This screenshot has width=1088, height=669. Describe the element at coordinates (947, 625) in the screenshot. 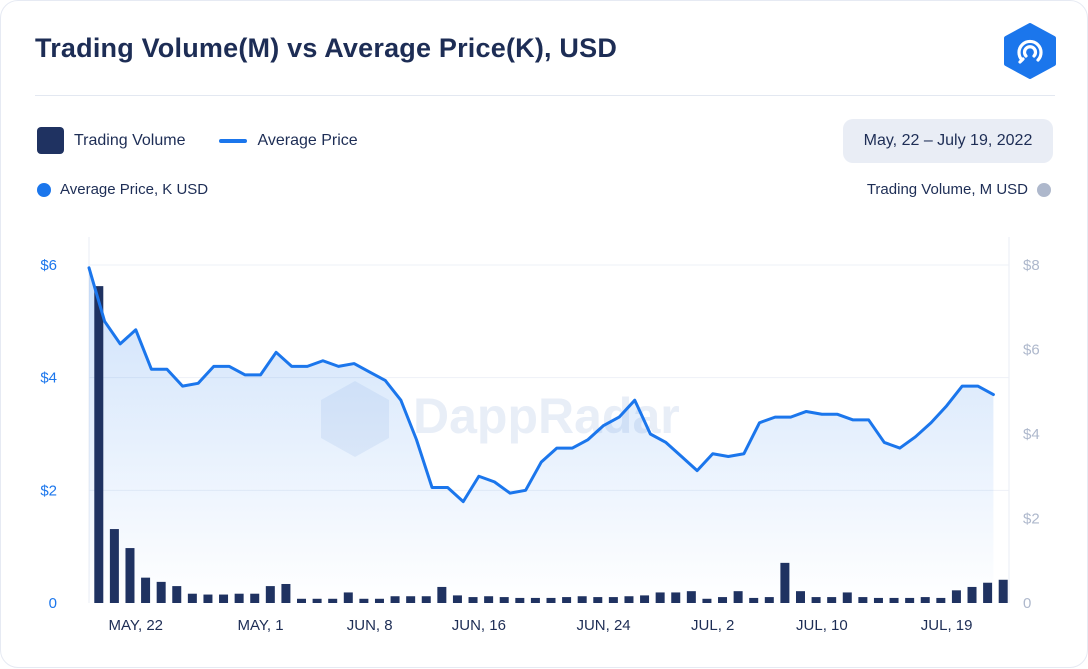

I see `x-tick-label: JUL, 19` at that location.